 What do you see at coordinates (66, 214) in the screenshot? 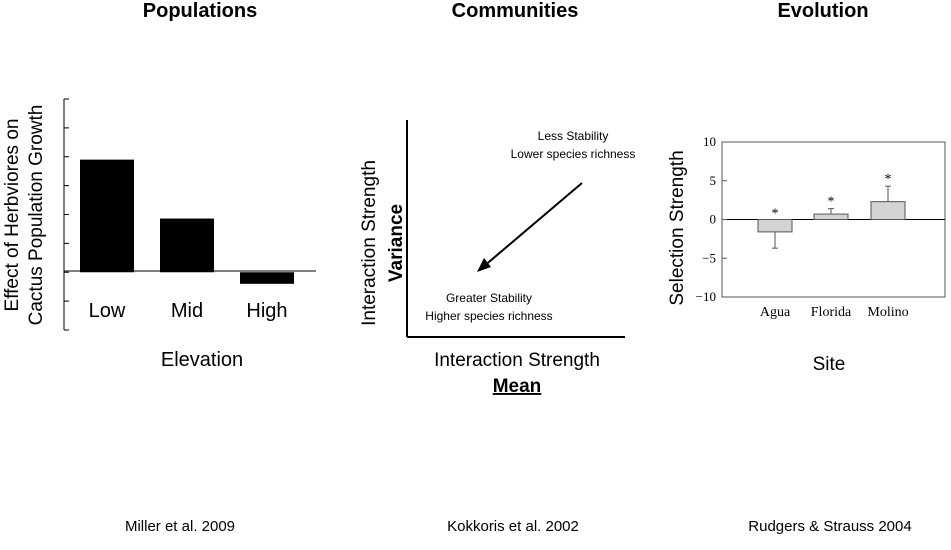
I see `populations-y-ticks` at bounding box center [66, 214].